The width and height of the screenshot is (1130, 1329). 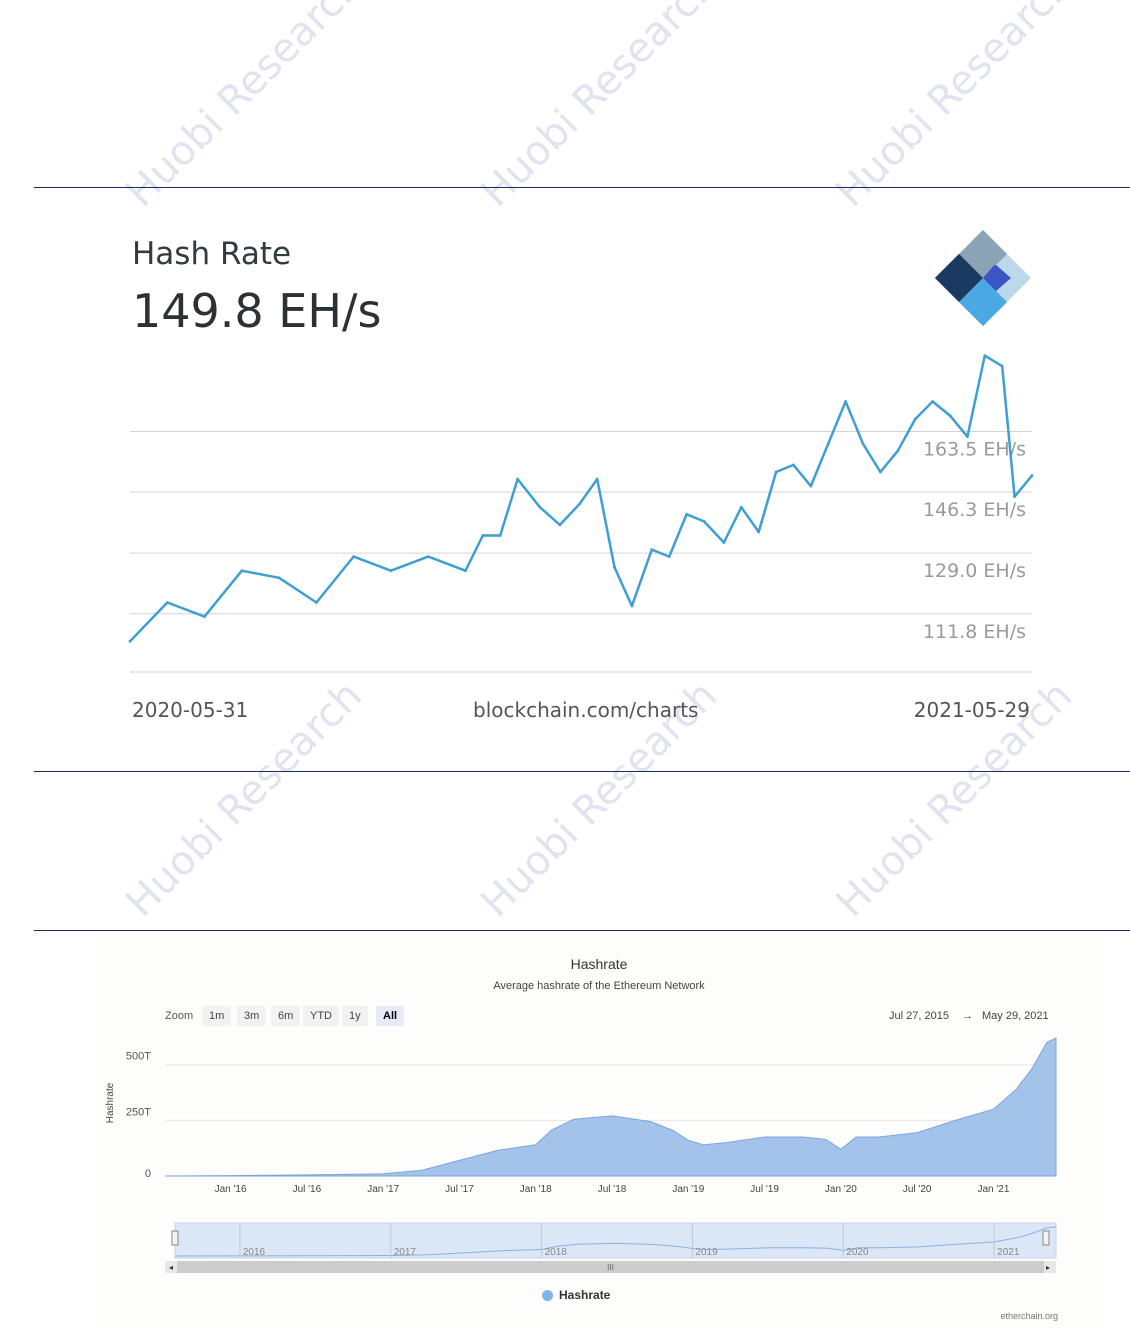 I want to click on y-axis-title: Hashrate, so click(x=110, y=1102).